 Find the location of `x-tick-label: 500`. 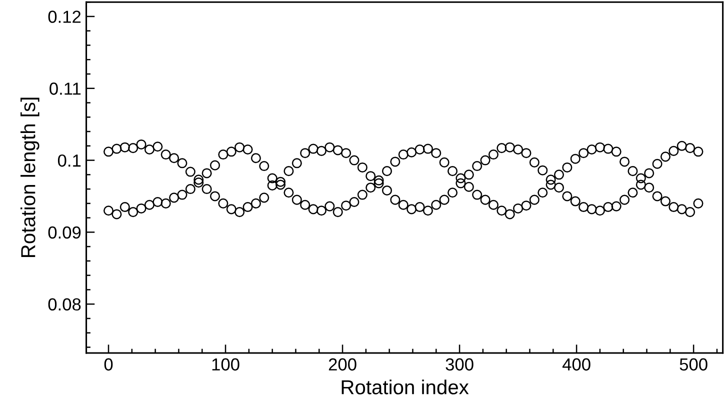

x-tick-label: 500 is located at coordinates (694, 364).